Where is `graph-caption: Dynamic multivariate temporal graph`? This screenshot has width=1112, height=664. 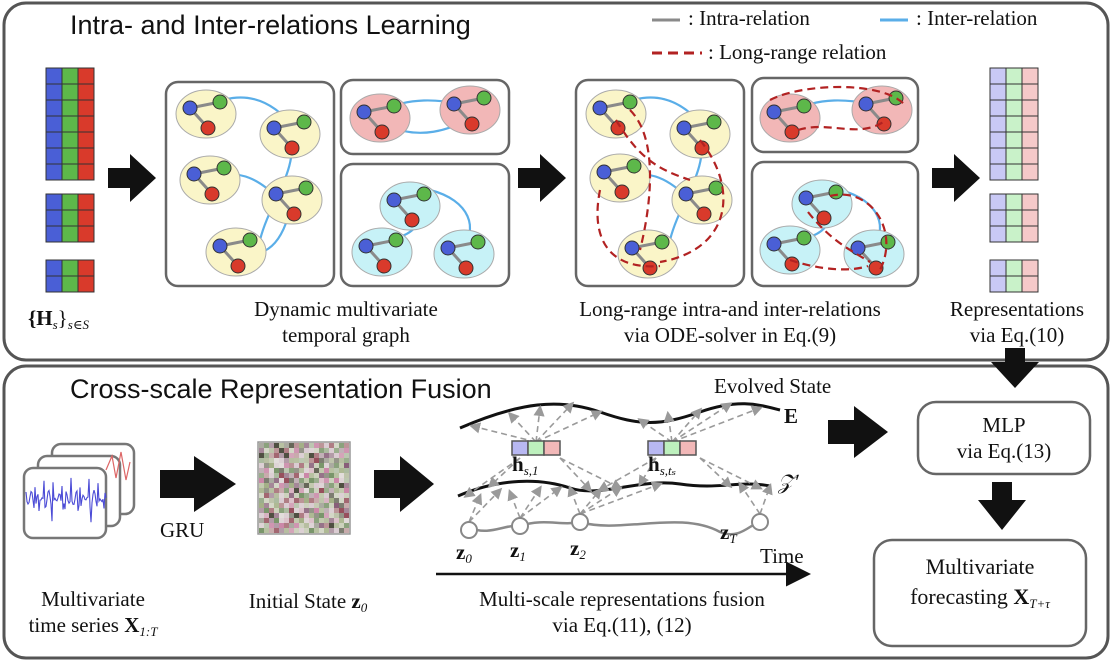 graph-caption: Dynamic multivariate temporal graph is located at coordinates (346, 322).